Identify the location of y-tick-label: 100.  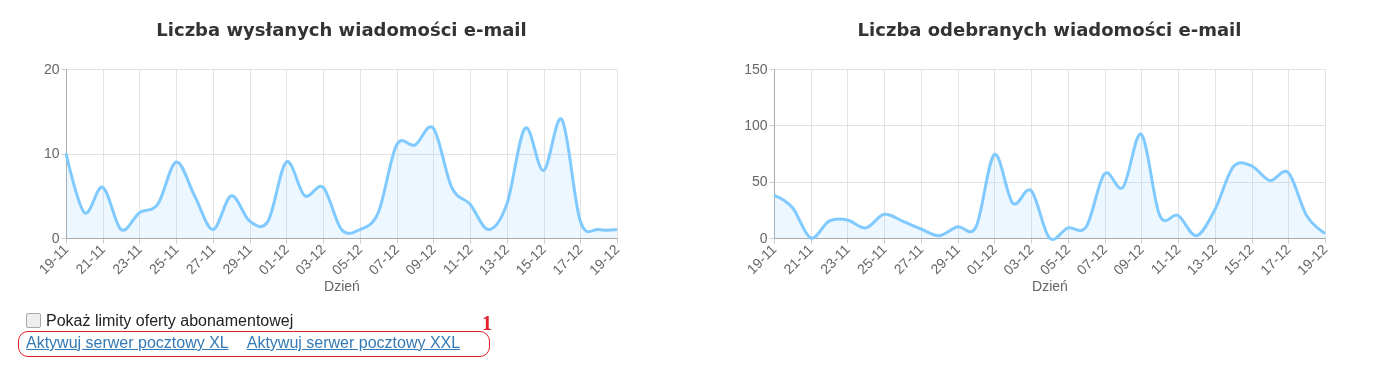
(756, 124).